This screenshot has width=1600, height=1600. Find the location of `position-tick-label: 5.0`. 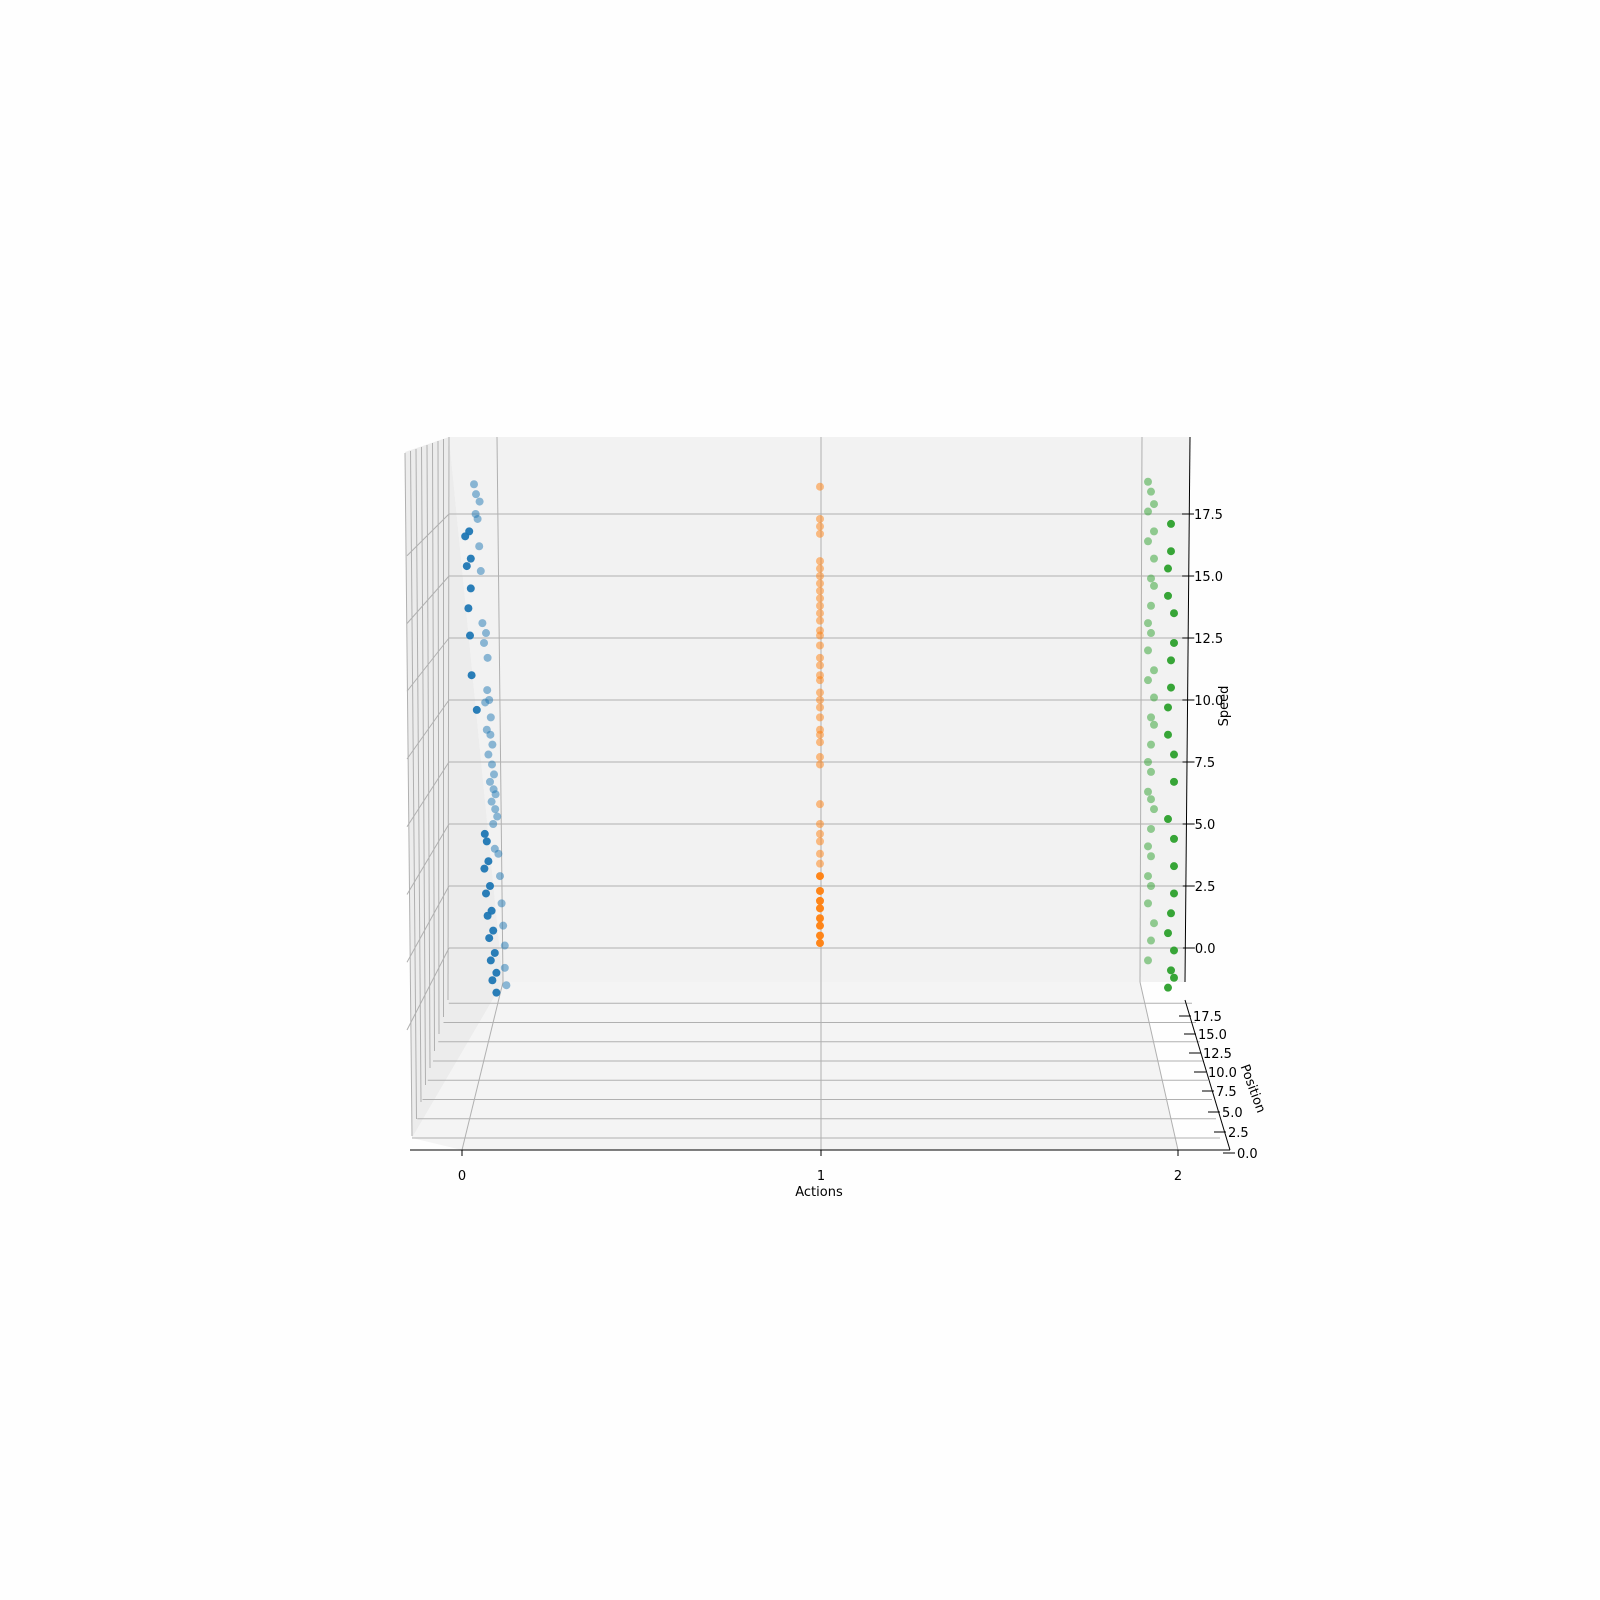

position-tick-label: 5.0 is located at coordinates (1232, 1113).